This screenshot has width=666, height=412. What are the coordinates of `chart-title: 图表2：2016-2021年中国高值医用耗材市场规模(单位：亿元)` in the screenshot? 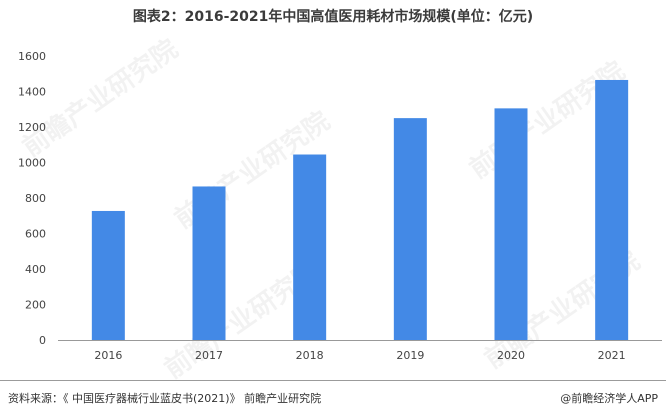 It's located at (333, 17).